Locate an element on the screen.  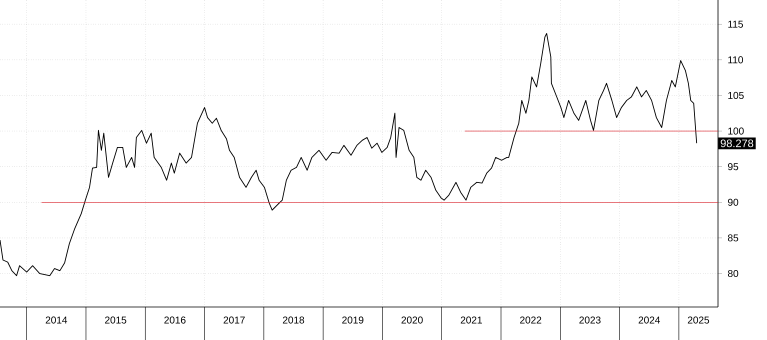
x-tick-label: 2015 is located at coordinates (115, 320).